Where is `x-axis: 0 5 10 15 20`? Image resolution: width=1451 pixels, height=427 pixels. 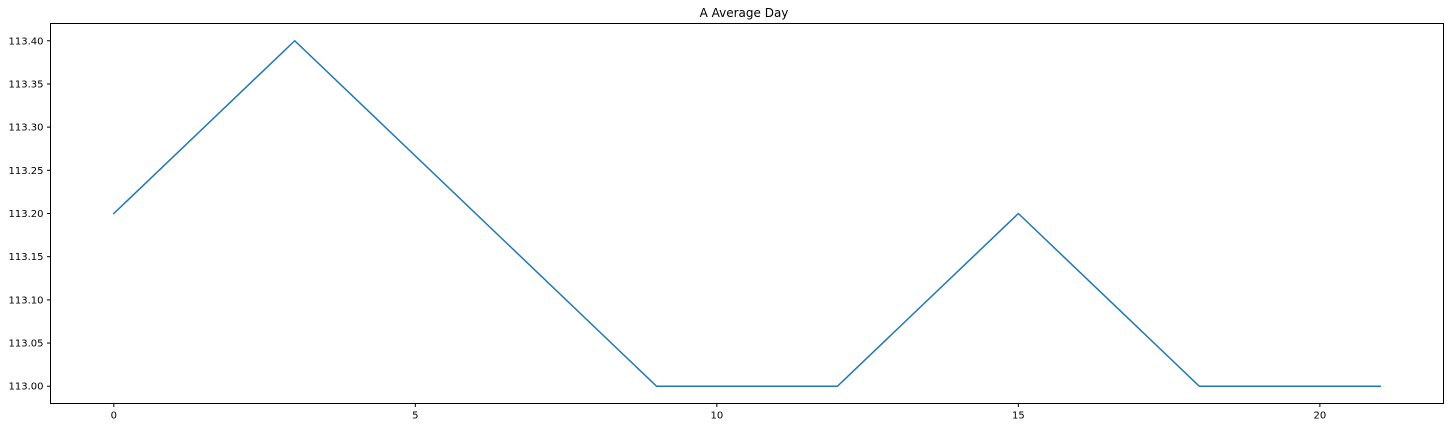 x-axis: 0 5 10 15 20 is located at coordinates (719, 412).